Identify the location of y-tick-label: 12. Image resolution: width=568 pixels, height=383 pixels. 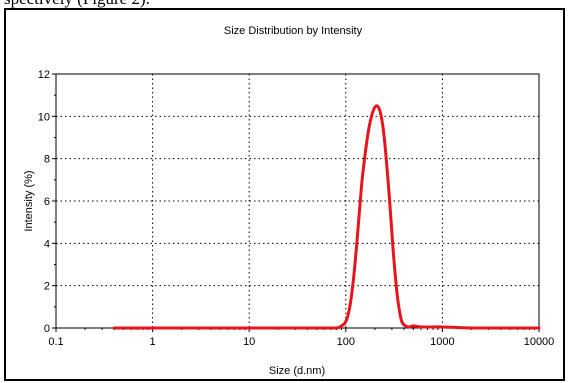
(44, 75).